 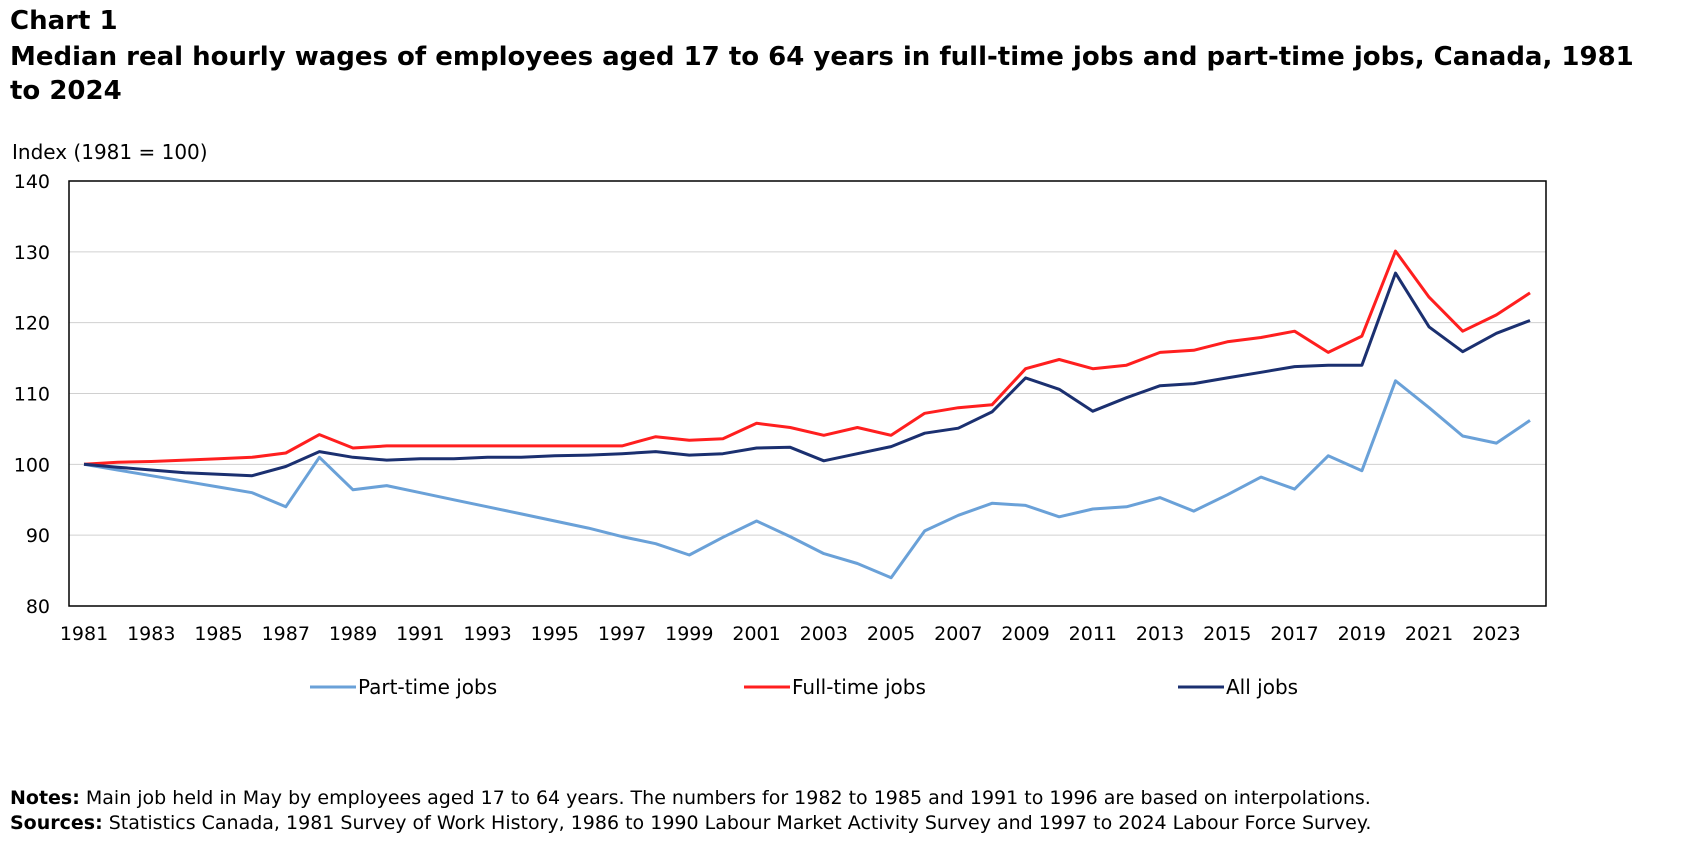 I want to click on notes-label: Notes:, so click(x=45, y=798).